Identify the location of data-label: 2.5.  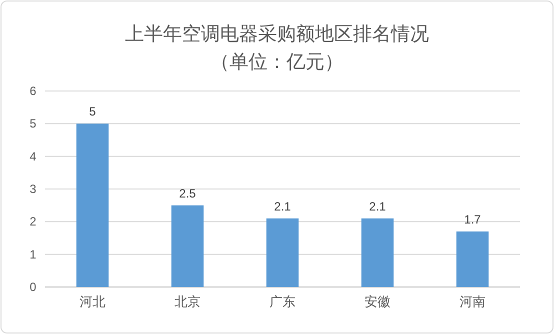
(187, 193).